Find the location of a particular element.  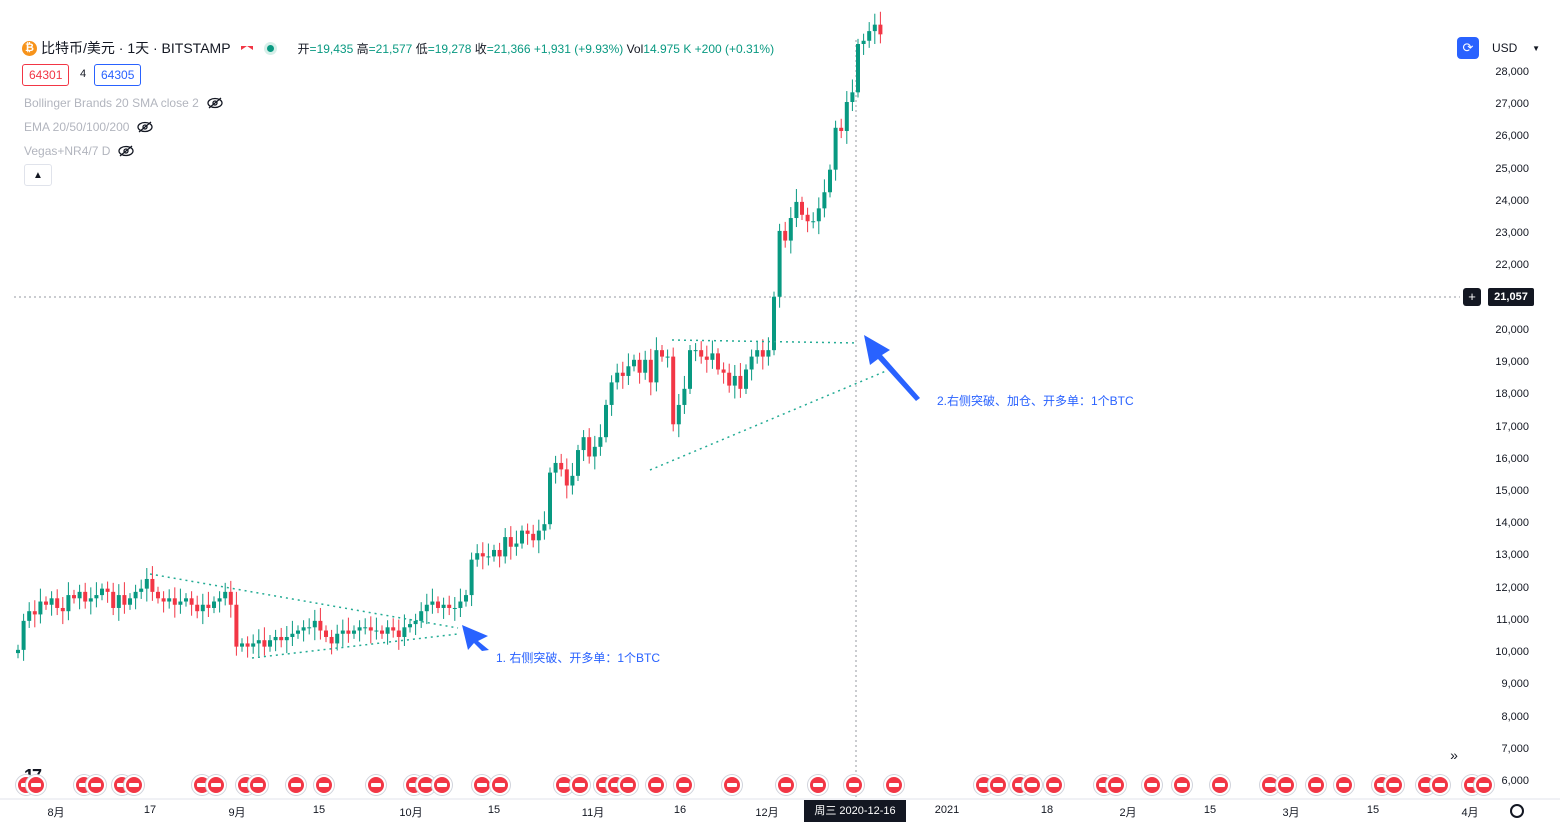

flag-icon is located at coordinates (246, 48).